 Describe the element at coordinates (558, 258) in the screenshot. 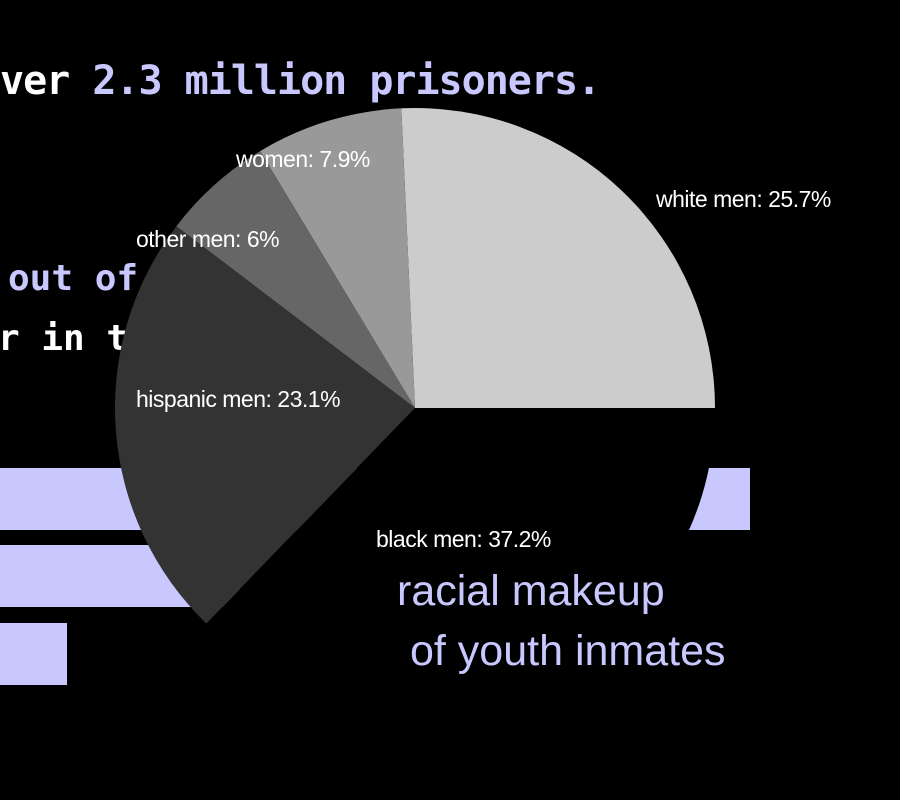

I see `pie-slice-white-men` at that location.